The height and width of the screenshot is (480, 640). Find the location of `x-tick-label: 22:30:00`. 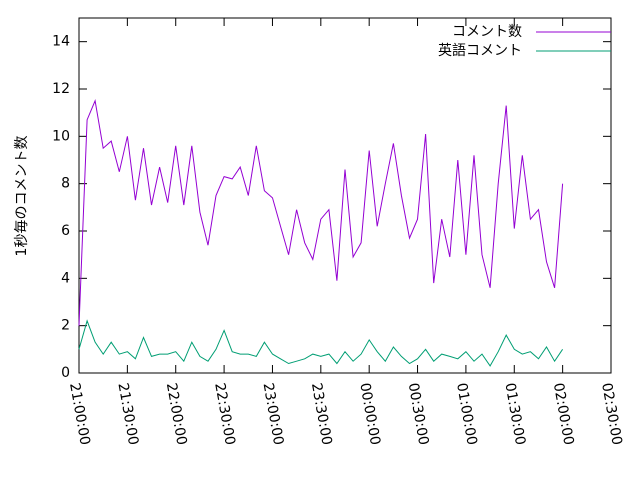

x-tick-label: 22:30:00 is located at coordinates (224, 414).